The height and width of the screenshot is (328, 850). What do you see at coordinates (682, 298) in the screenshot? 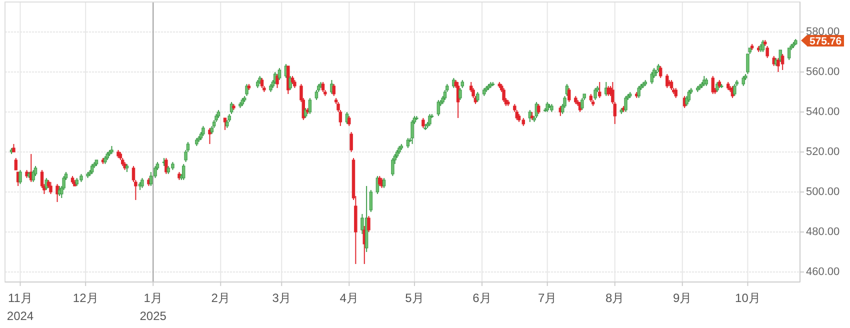
I see `x-tick-label: 9月` at bounding box center [682, 298].